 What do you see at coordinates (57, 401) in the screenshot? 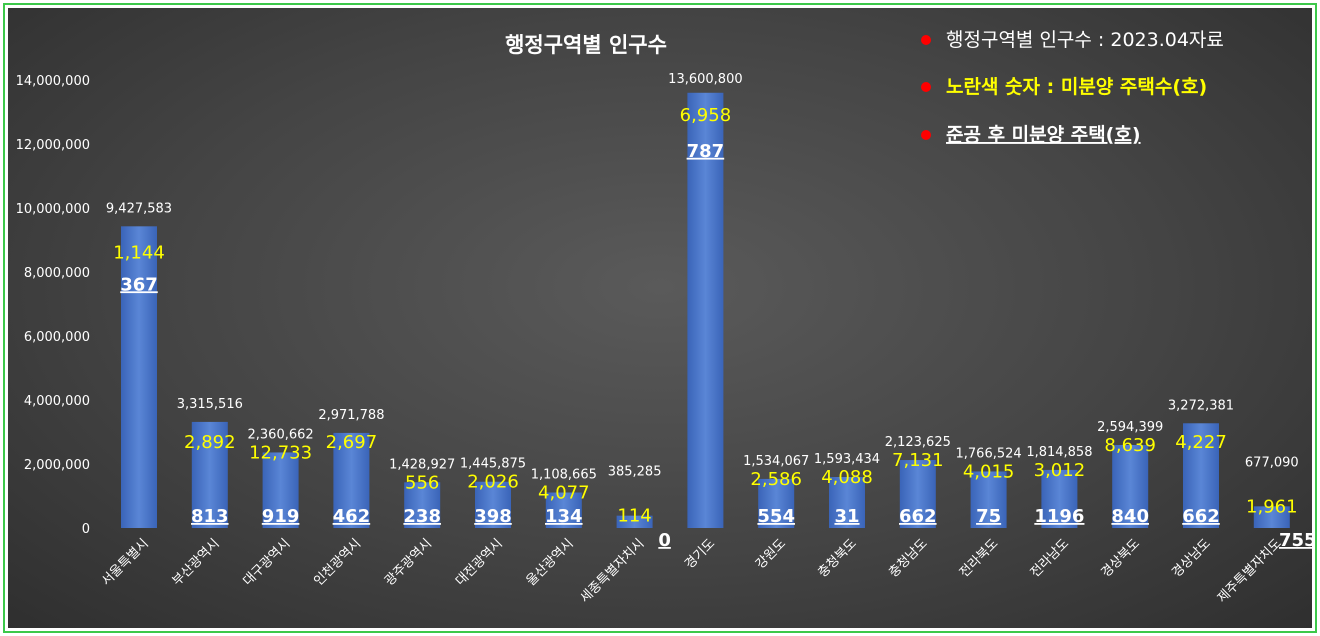
I see `y-tick-label: 4,000,000` at bounding box center [57, 401].